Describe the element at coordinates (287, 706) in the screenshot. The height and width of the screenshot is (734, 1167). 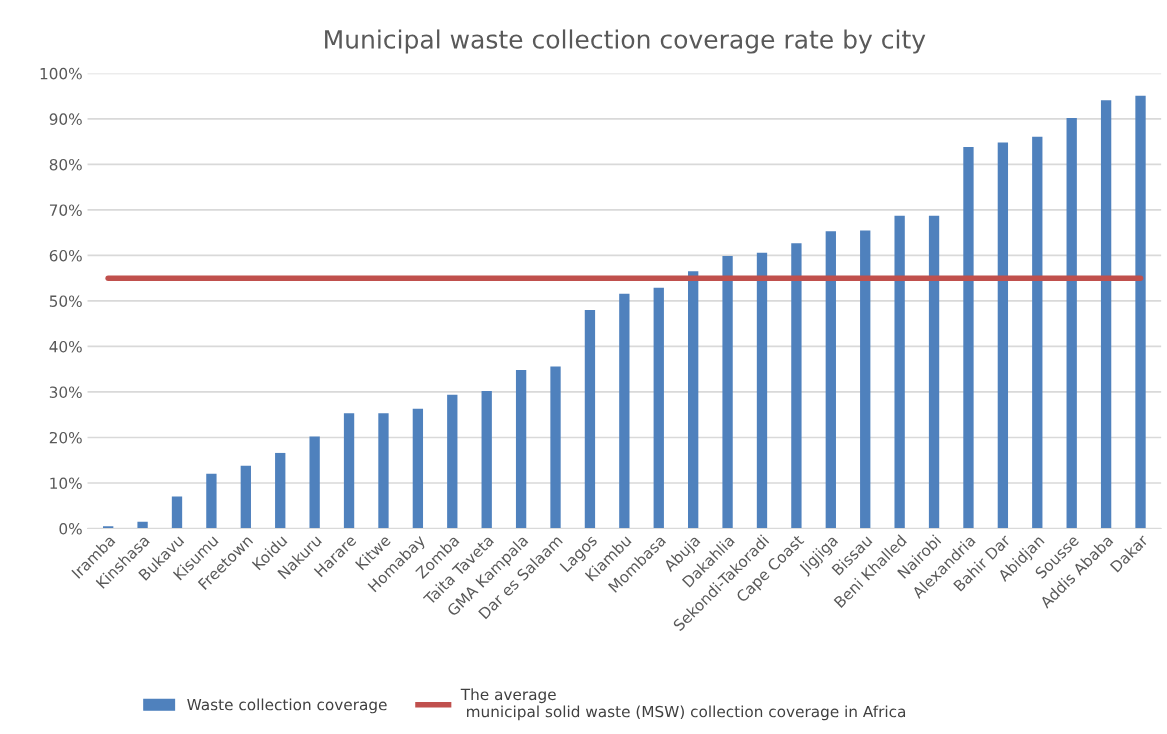
I see `legend-label: Waste collection coverage` at that location.